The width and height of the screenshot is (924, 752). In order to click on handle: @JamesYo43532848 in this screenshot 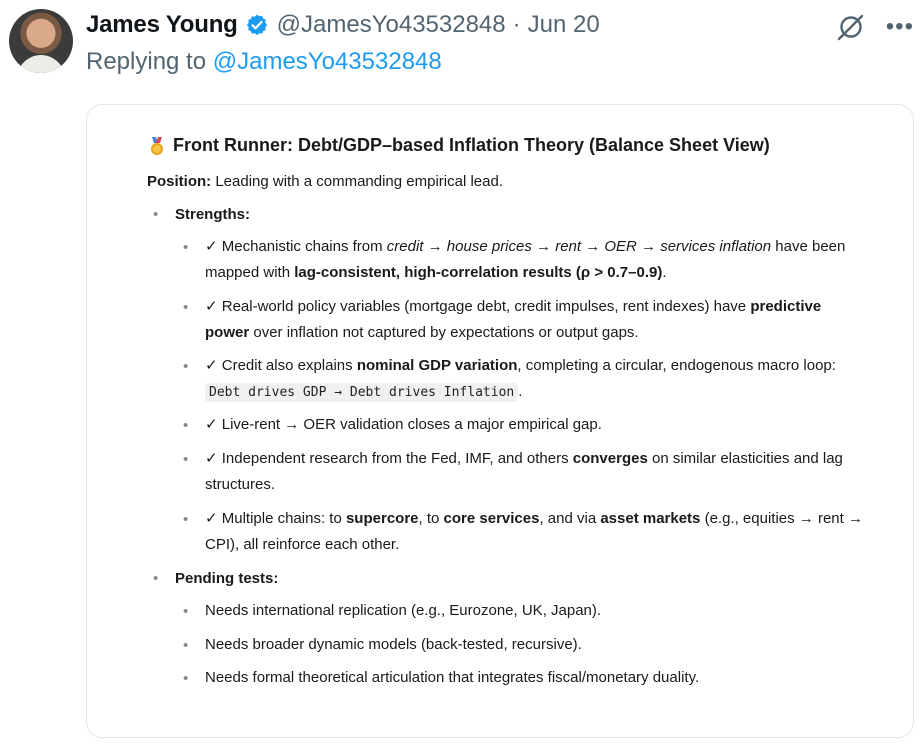, I will do `click(391, 24)`.